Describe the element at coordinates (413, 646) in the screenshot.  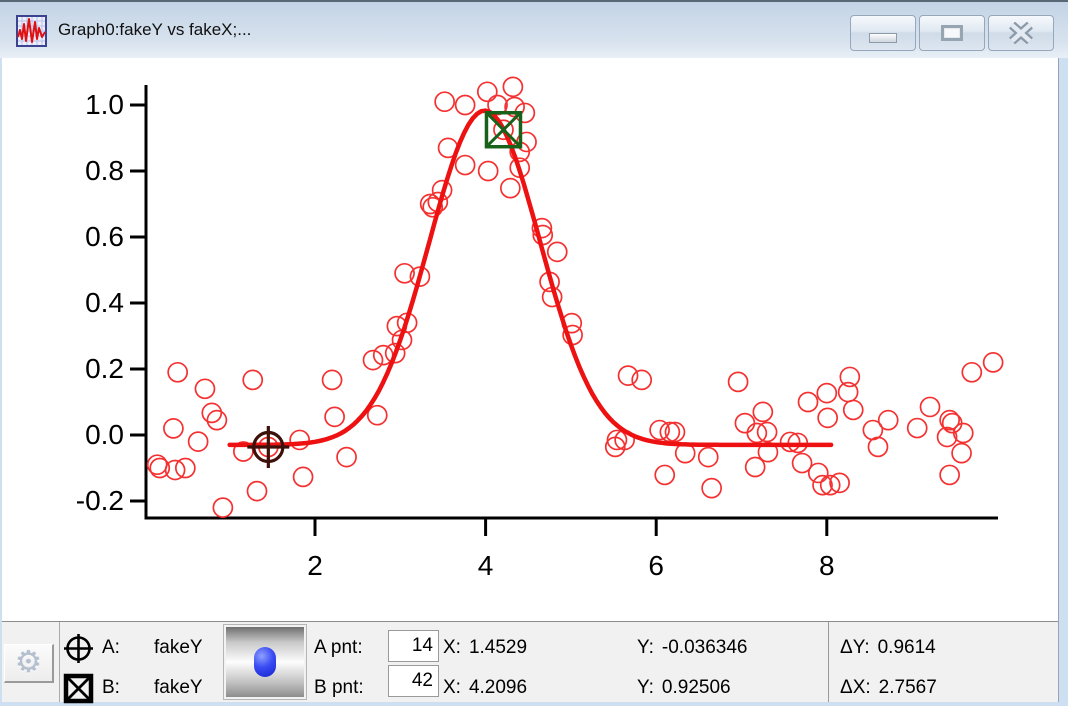
I see `a-pnt-input` at that location.